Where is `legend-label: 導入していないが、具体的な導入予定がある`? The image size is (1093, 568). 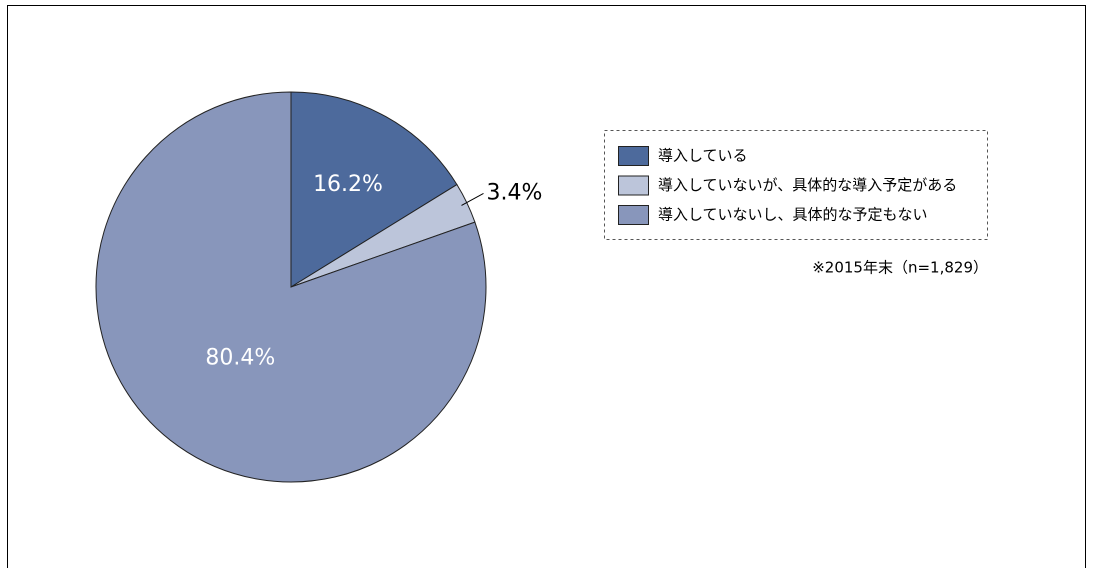 legend-label: 導入していないが、具体的な導入予定がある is located at coordinates (807, 185).